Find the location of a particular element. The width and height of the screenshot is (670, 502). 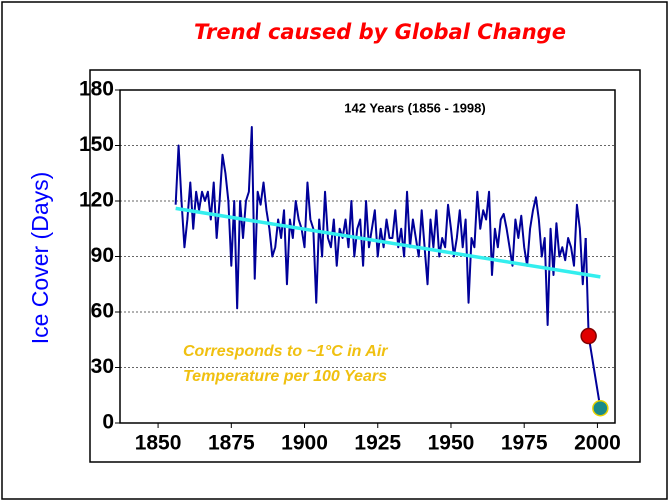

y-tick-label: 60 is located at coordinates (102, 311).